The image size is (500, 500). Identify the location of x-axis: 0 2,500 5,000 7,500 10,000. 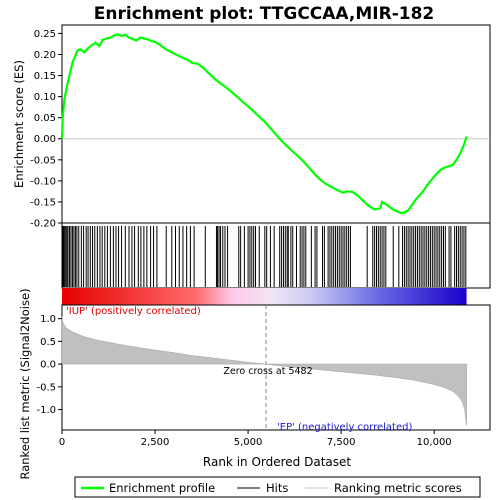
(255, 439).